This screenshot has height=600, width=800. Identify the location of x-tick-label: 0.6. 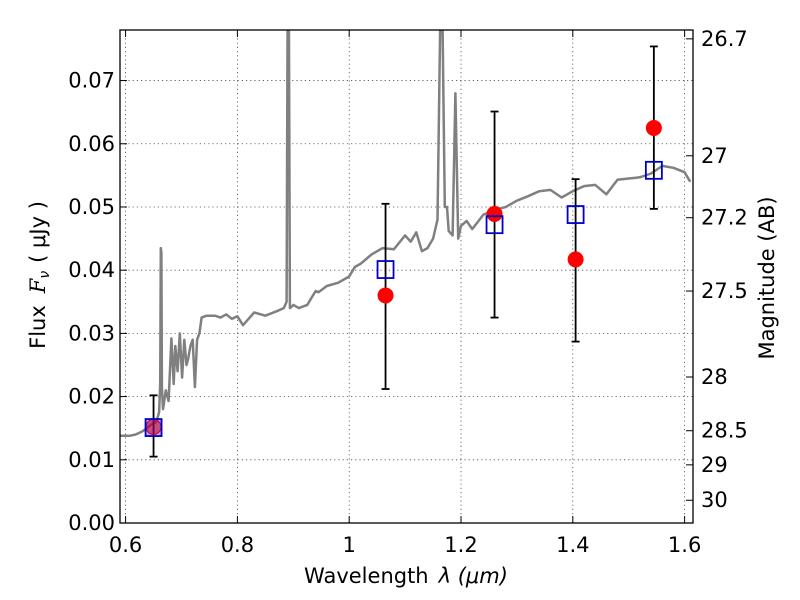
(125, 545).